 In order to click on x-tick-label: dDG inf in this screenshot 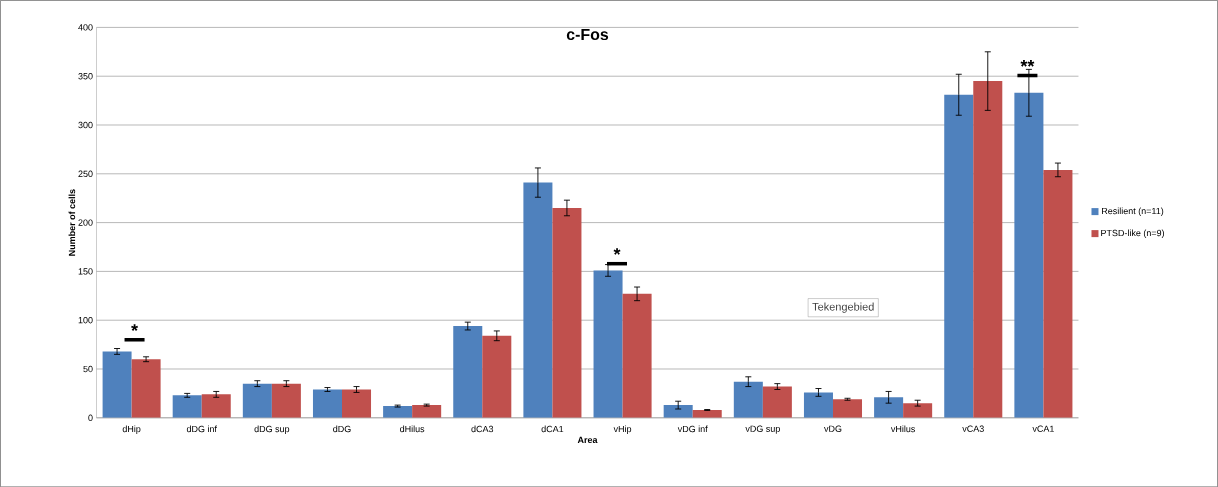, I will do `click(201, 429)`.